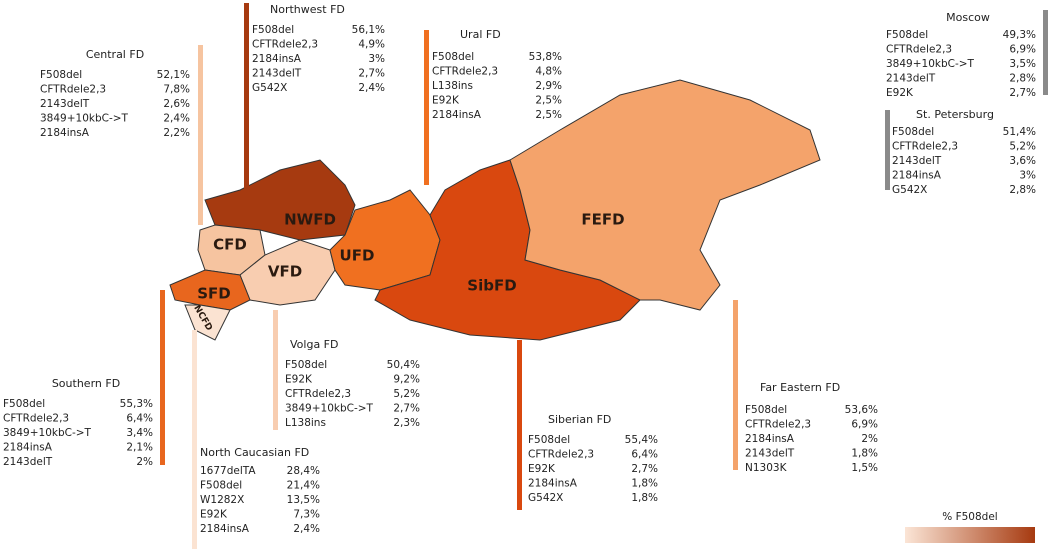 This screenshot has height=549, width=1052. Describe the element at coordinates (491, 286) in the screenshot. I see `map-label: SibFD` at that location.